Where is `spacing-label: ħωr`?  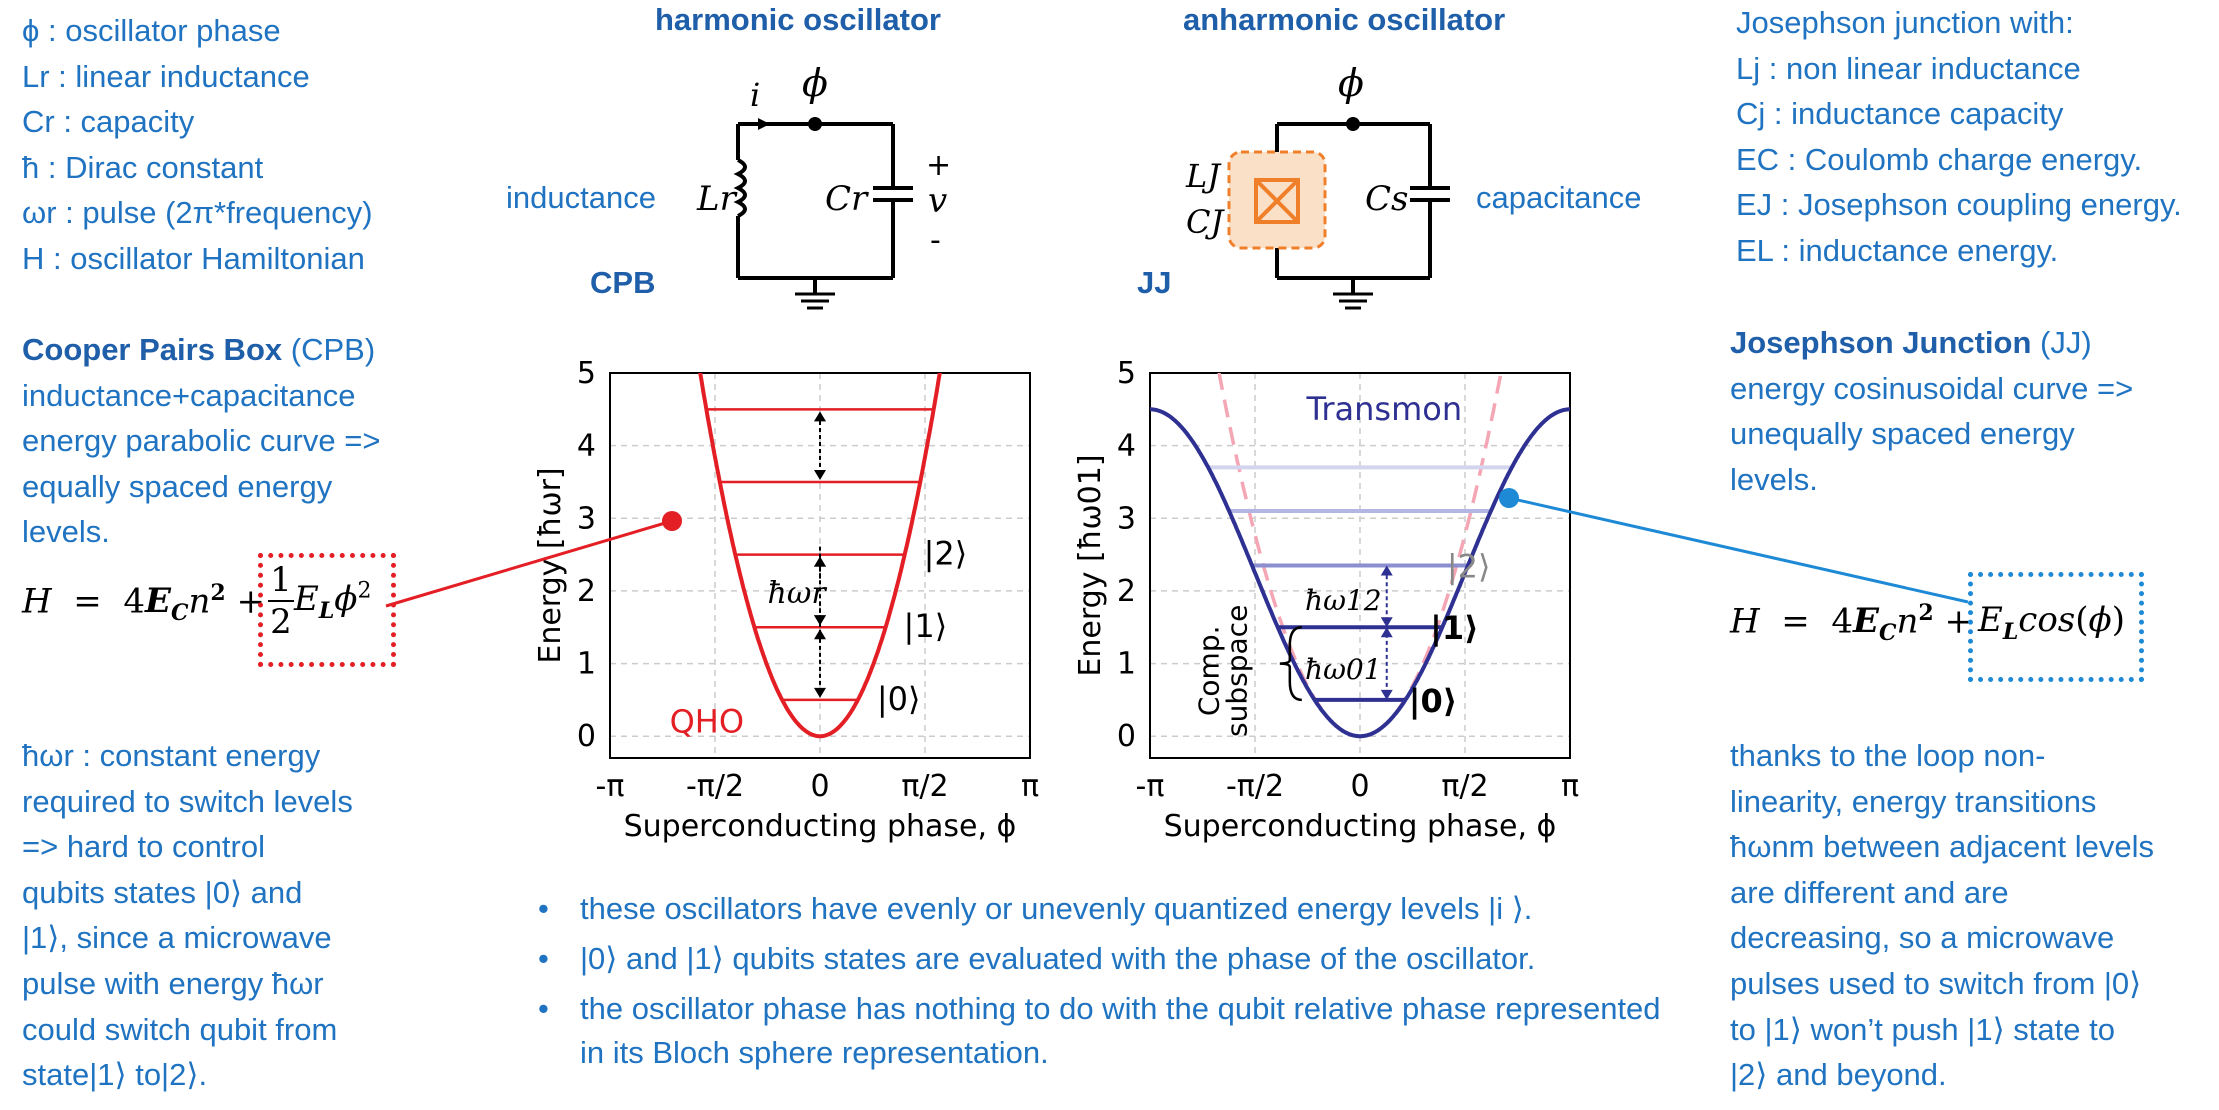 spacing-label: ħωr is located at coordinates (798, 593).